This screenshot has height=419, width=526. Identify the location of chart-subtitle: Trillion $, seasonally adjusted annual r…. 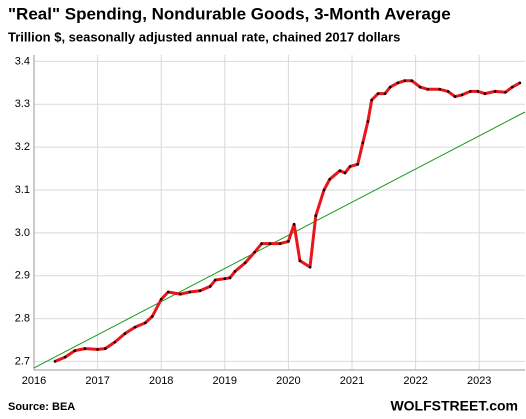
(204, 36).